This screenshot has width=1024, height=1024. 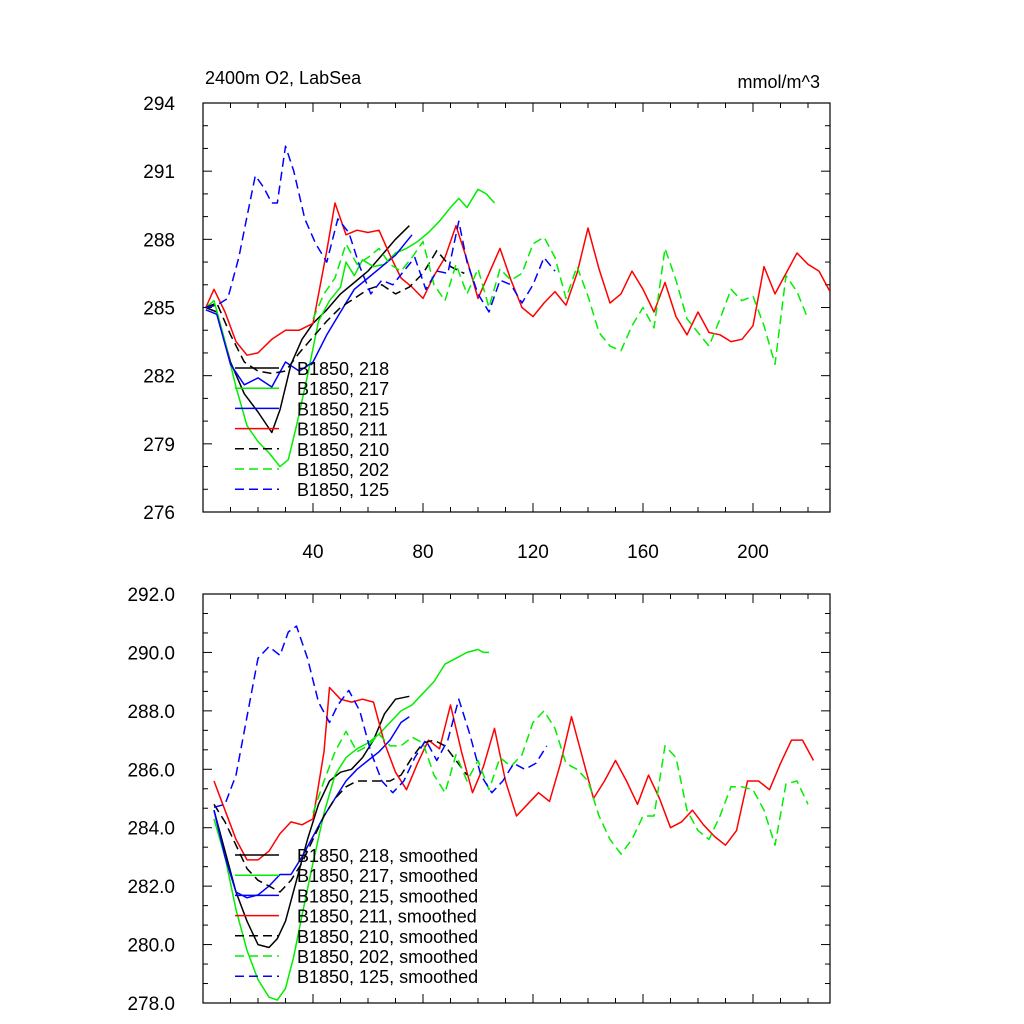 What do you see at coordinates (387, 957) in the screenshot?
I see `legend-label: B1850, 202, smoothed` at bounding box center [387, 957].